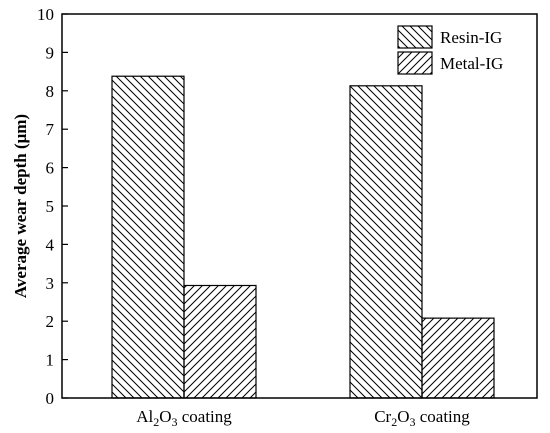 The image size is (550, 433). I want to click on legend-swatch-resin-ig, so click(415, 37).